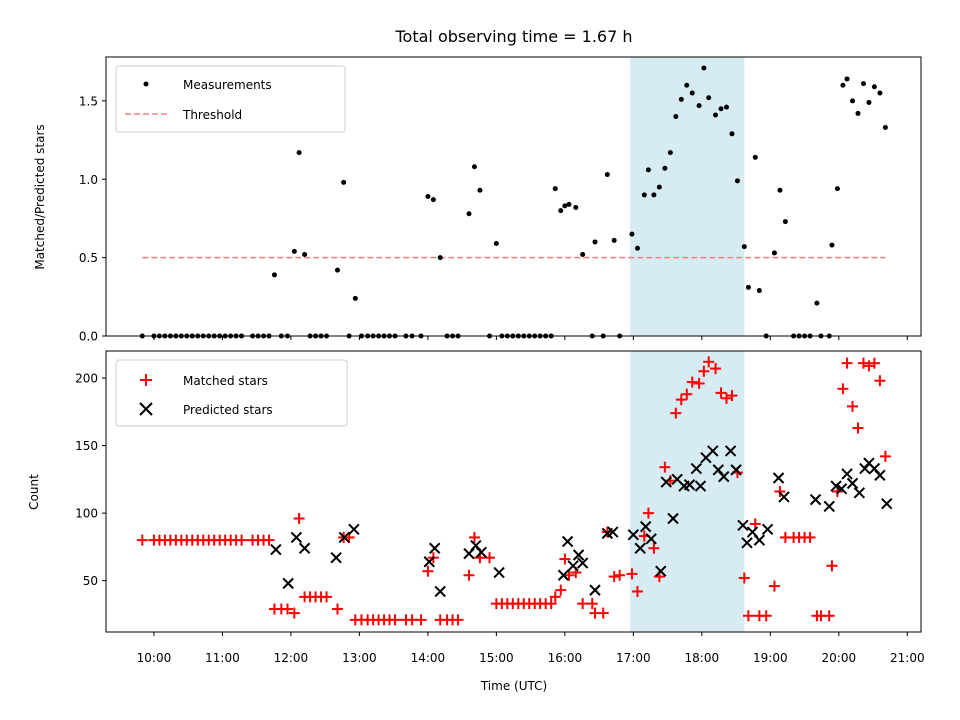 The width and height of the screenshot is (960, 720). What do you see at coordinates (88, 258) in the screenshot?
I see `ratio-y-tick-label: 0.5` at bounding box center [88, 258].